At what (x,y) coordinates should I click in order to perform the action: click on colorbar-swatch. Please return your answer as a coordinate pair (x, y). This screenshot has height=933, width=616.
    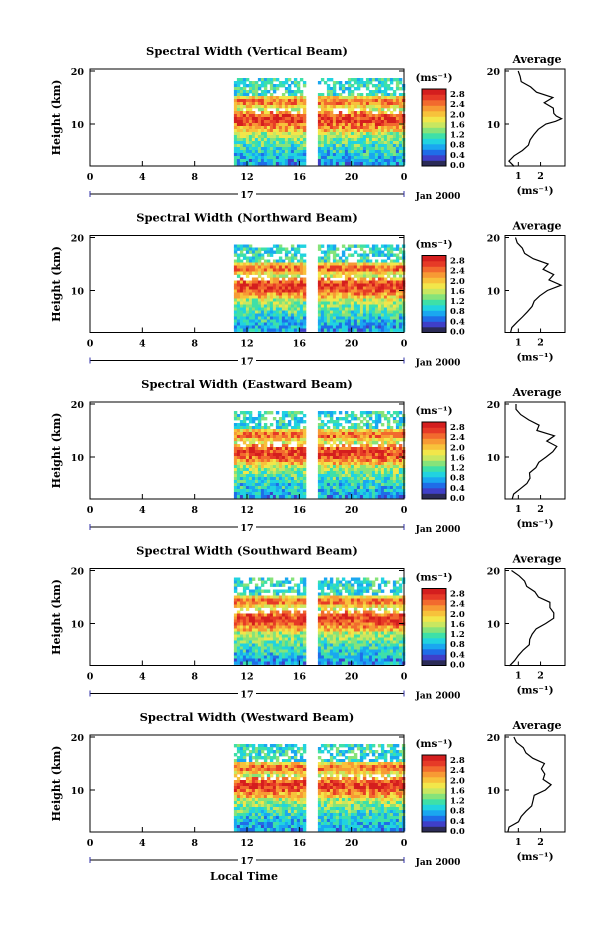
    Looking at the image, I should click on (434, 314).